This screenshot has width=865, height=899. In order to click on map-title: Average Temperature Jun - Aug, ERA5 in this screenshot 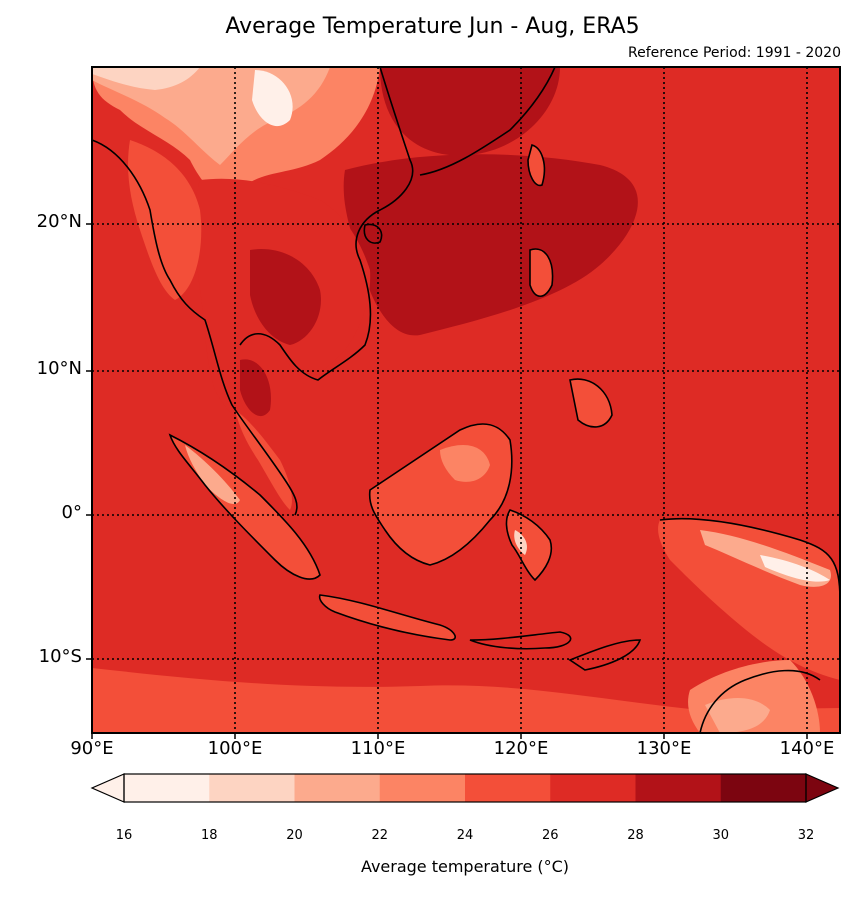, I will do `click(432, 26)`.